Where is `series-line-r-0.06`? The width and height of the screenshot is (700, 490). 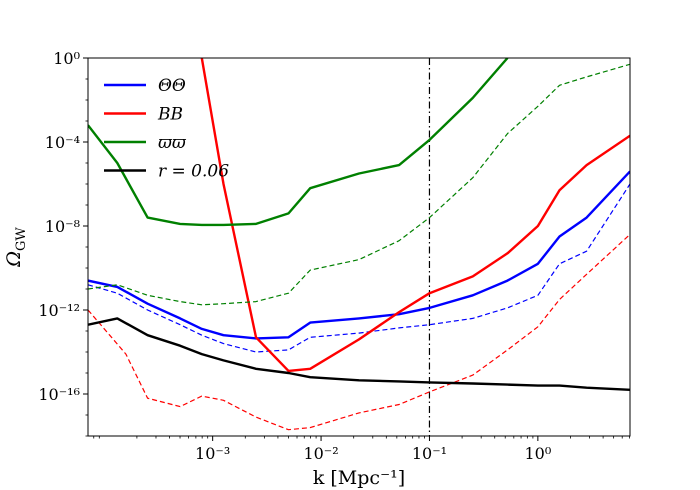 series-line-r-0.06 is located at coordinates (359, 354).